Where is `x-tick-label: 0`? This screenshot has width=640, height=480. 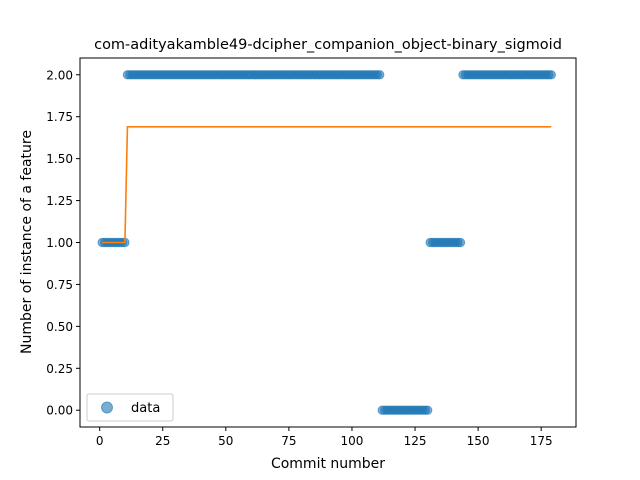
x-tick-label: 0 is located at coordinates (100, 441).